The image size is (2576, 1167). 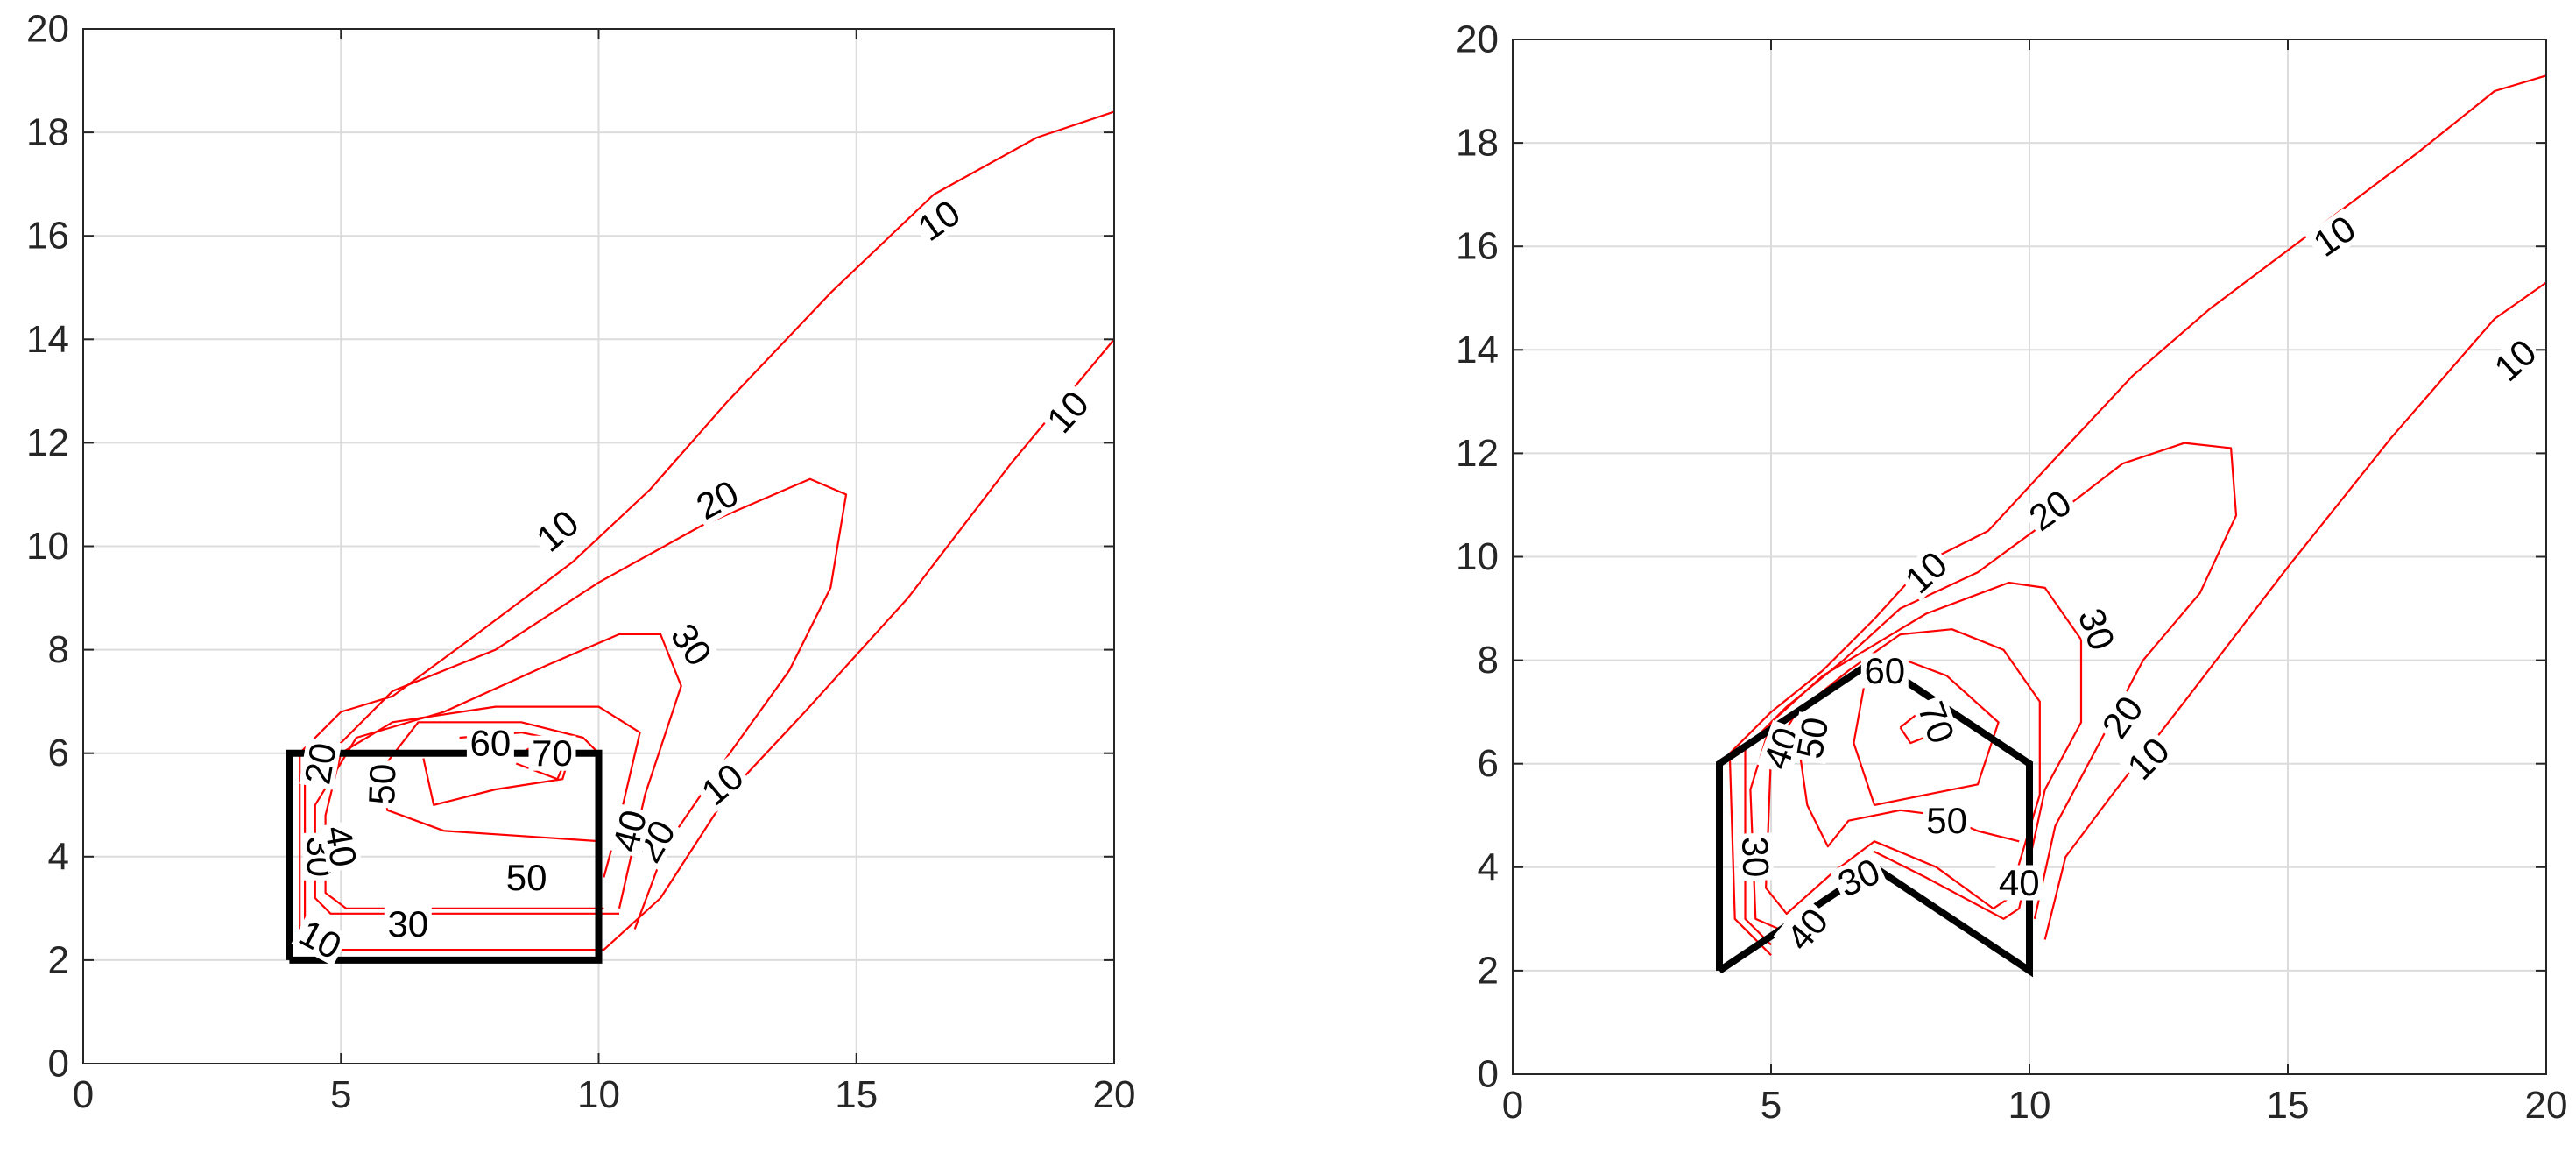 I want to click on left-y-tick-label-6: 12, so click(x=47, y=442).